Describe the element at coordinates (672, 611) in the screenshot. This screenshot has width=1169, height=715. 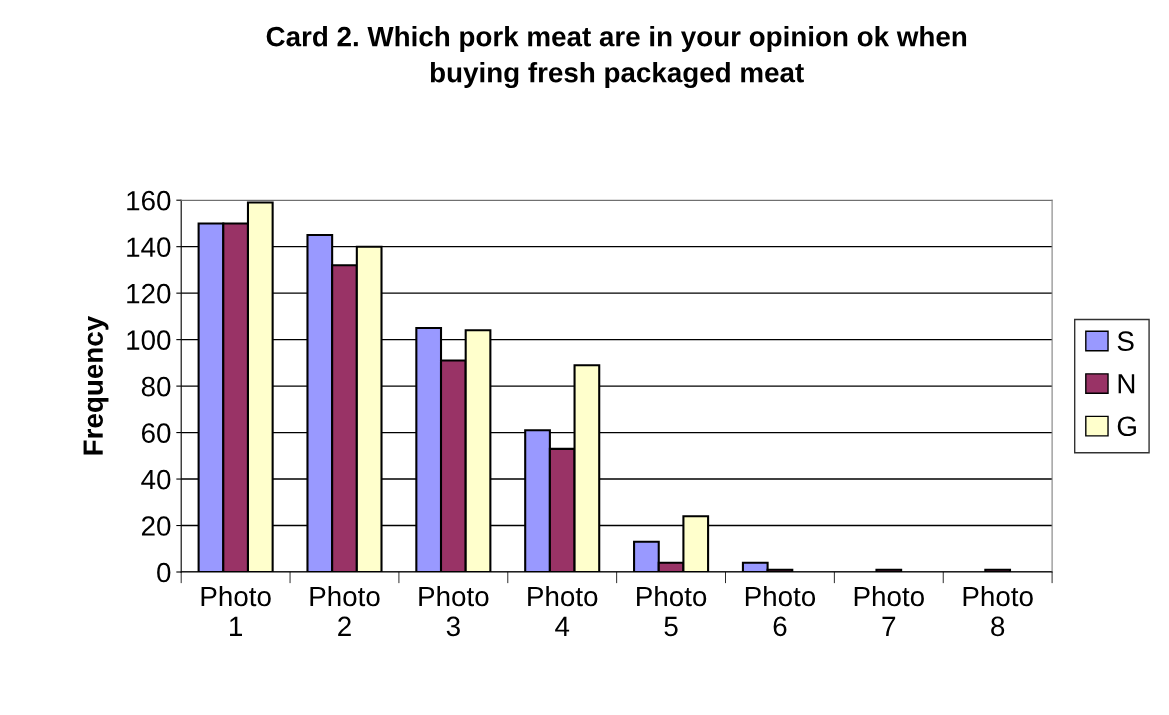
I see `x-tick-label: Photo 5` at that location.